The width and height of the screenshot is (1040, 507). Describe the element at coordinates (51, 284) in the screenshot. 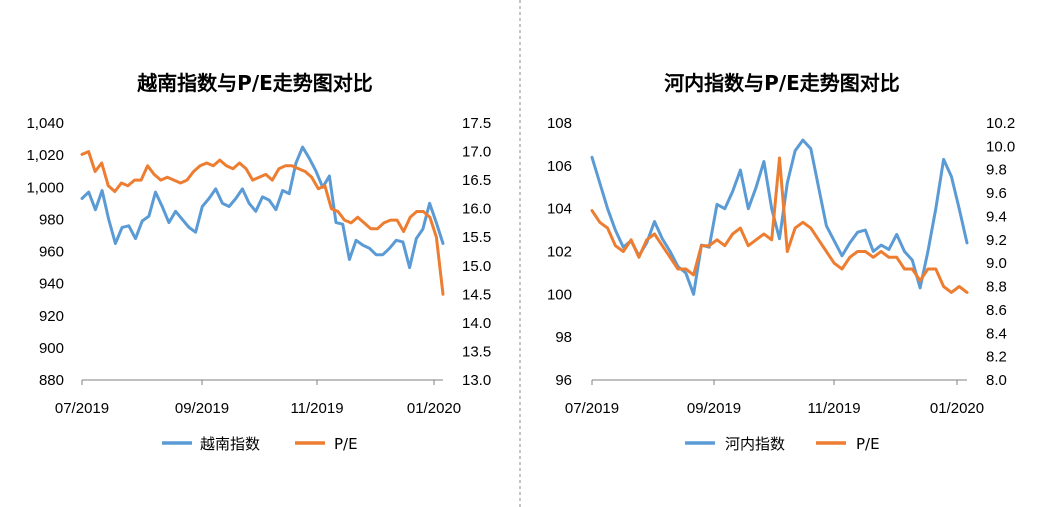

I see `y-left-tick-label: 940` at that location.